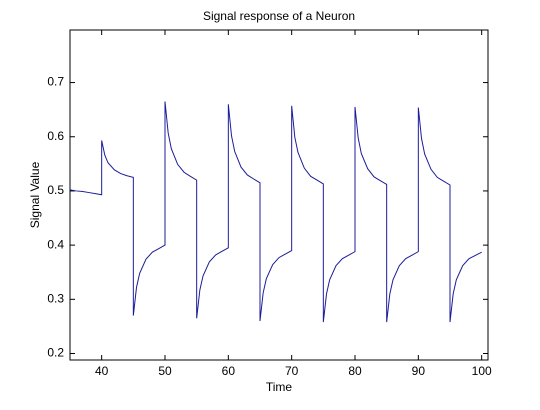 The image size is (540, 410). Describe the element at coordinates (482, 371) in the screenshot. I see `x-tick-label: 100` at that location.